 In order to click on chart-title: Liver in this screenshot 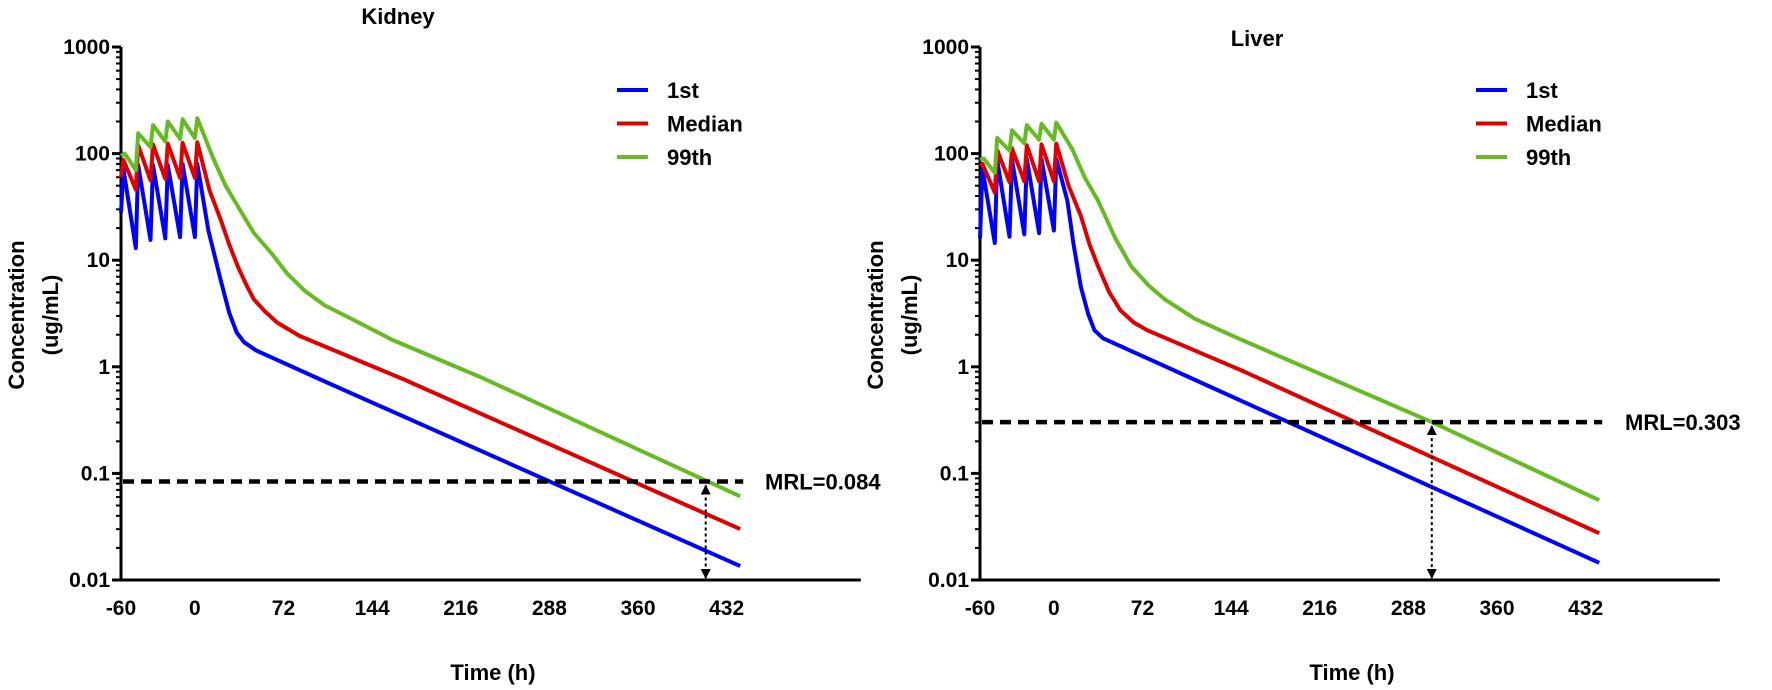, I will do `click(1257, 38)`.